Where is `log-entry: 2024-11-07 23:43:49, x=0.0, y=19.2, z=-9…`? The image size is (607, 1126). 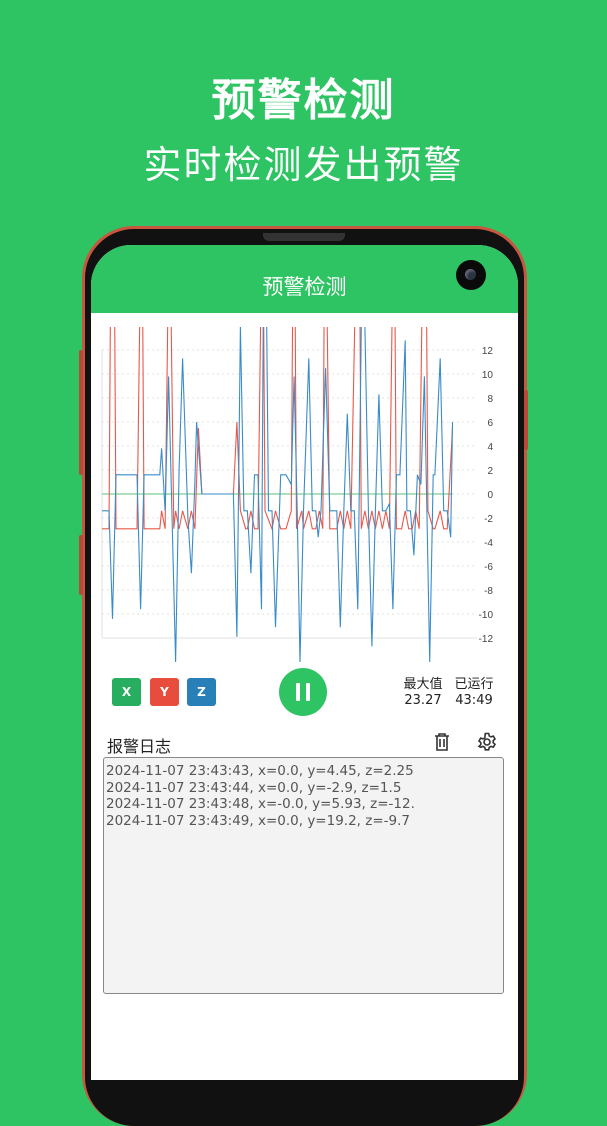
log-entry: 2024-11-07 23:43:49, x=0.0, y=19.2, z=-9… is located at coordinates (258, 820).